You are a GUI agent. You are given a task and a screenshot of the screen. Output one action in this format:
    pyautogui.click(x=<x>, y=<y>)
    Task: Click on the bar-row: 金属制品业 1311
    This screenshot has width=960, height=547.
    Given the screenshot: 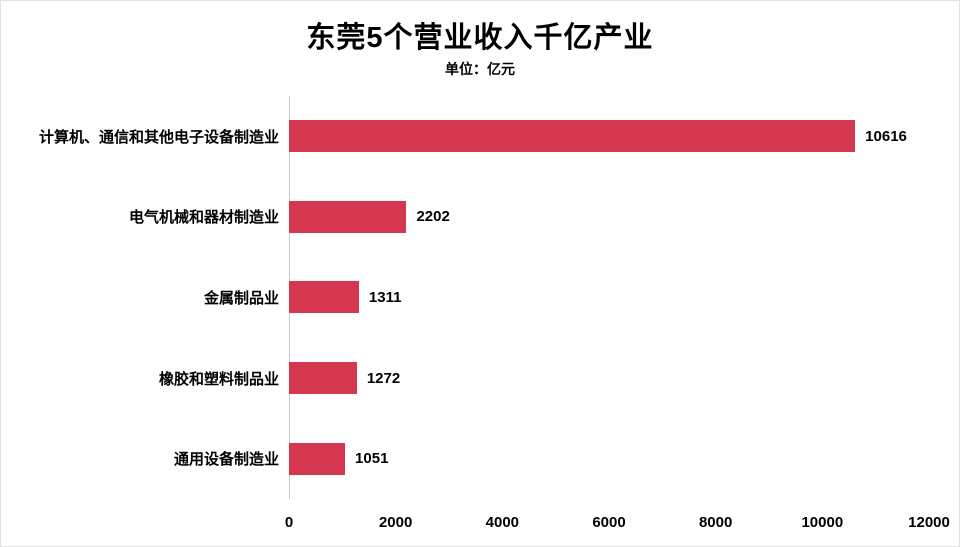 What is the action you would take?
    pyautogui.click(x=465, y=297)
    